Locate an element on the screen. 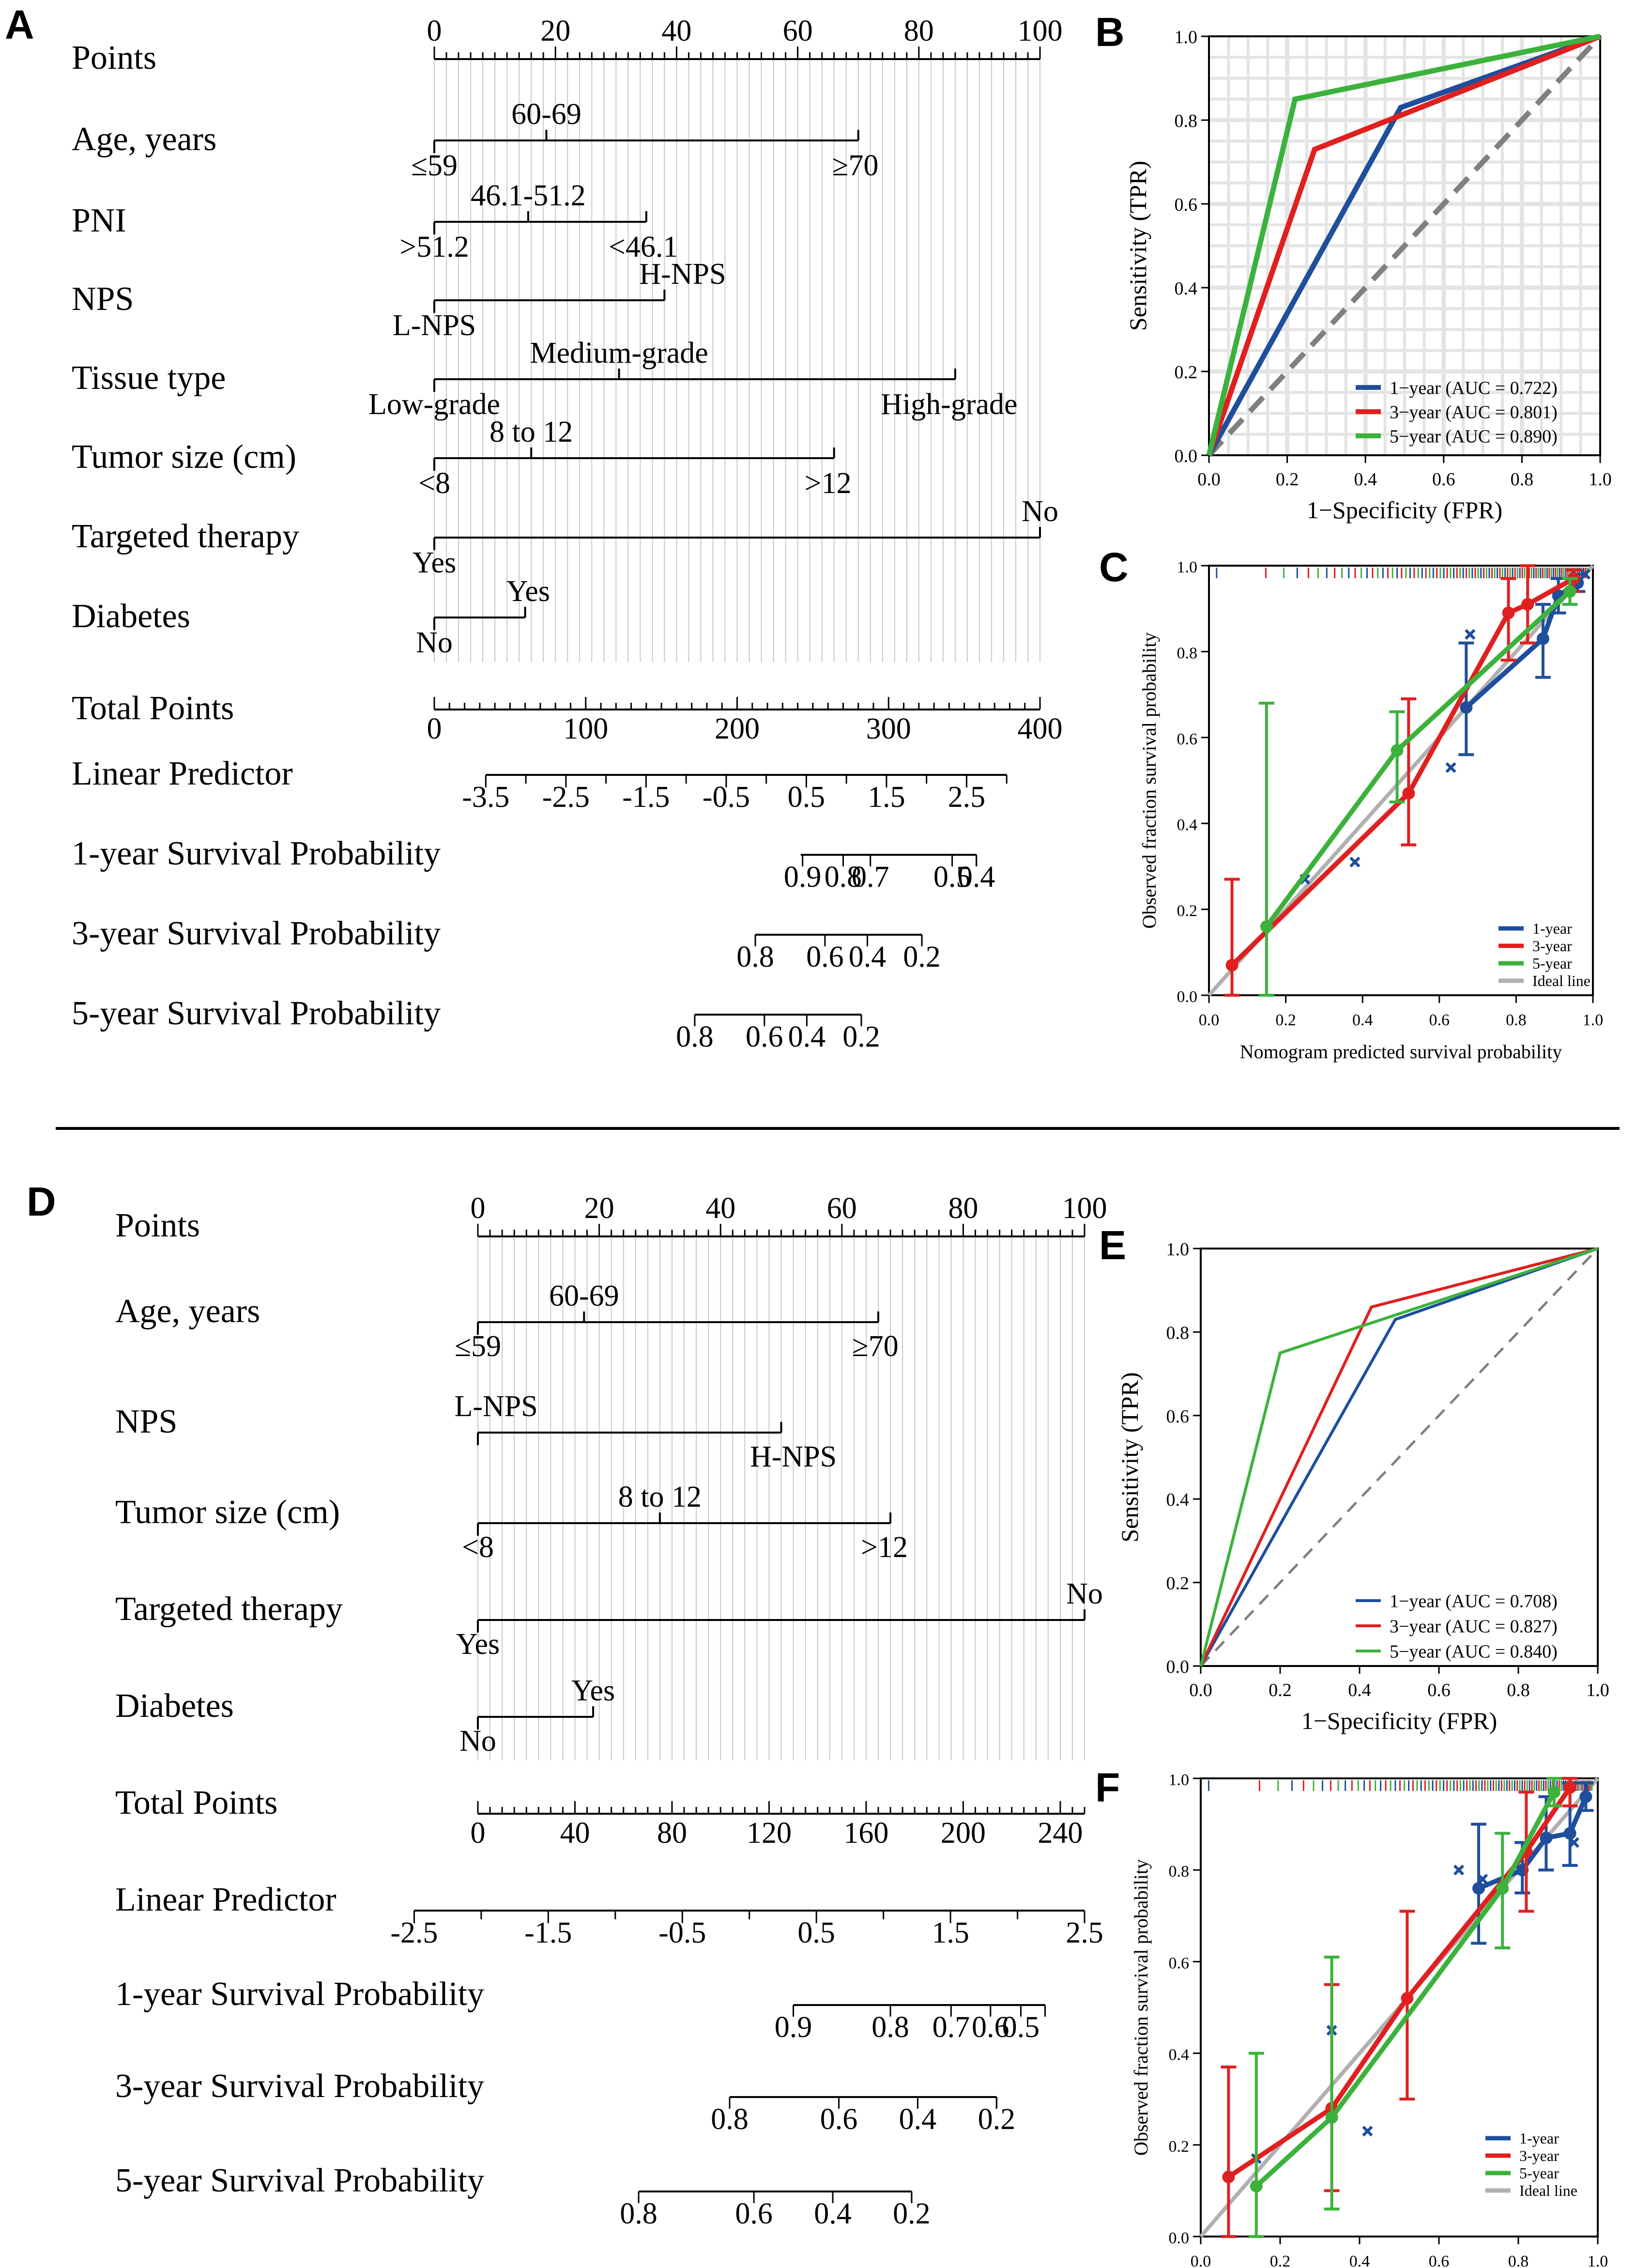 The width and height of the screenshot is (1636, 2268). chart-b-x-tick-label: 0.6 is located at coordinates (1443, 479).